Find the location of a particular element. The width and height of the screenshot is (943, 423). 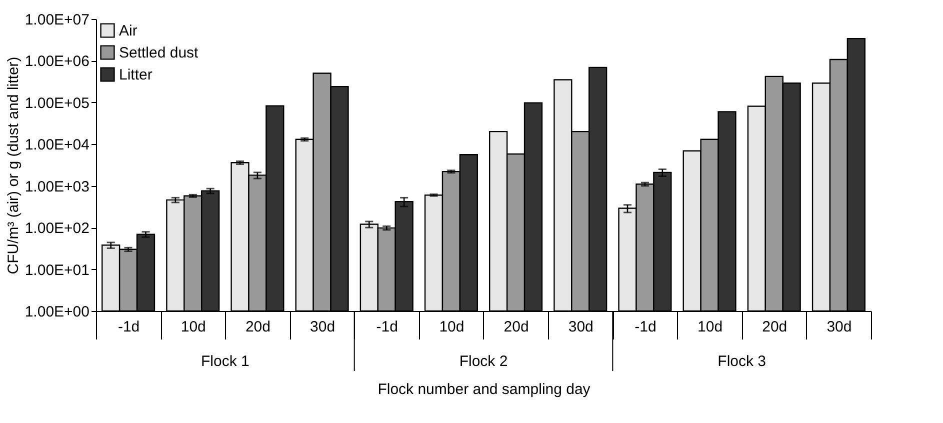

legend-label: Settled dust is located at coordinates (159, 53).